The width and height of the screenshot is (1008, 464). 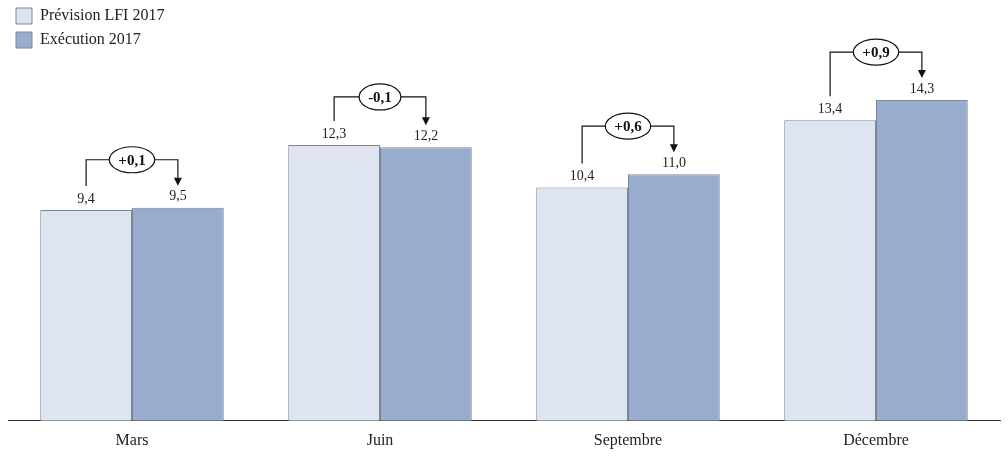 I want to click on x-tick-label: Septembre, so click(x=628, y=439).